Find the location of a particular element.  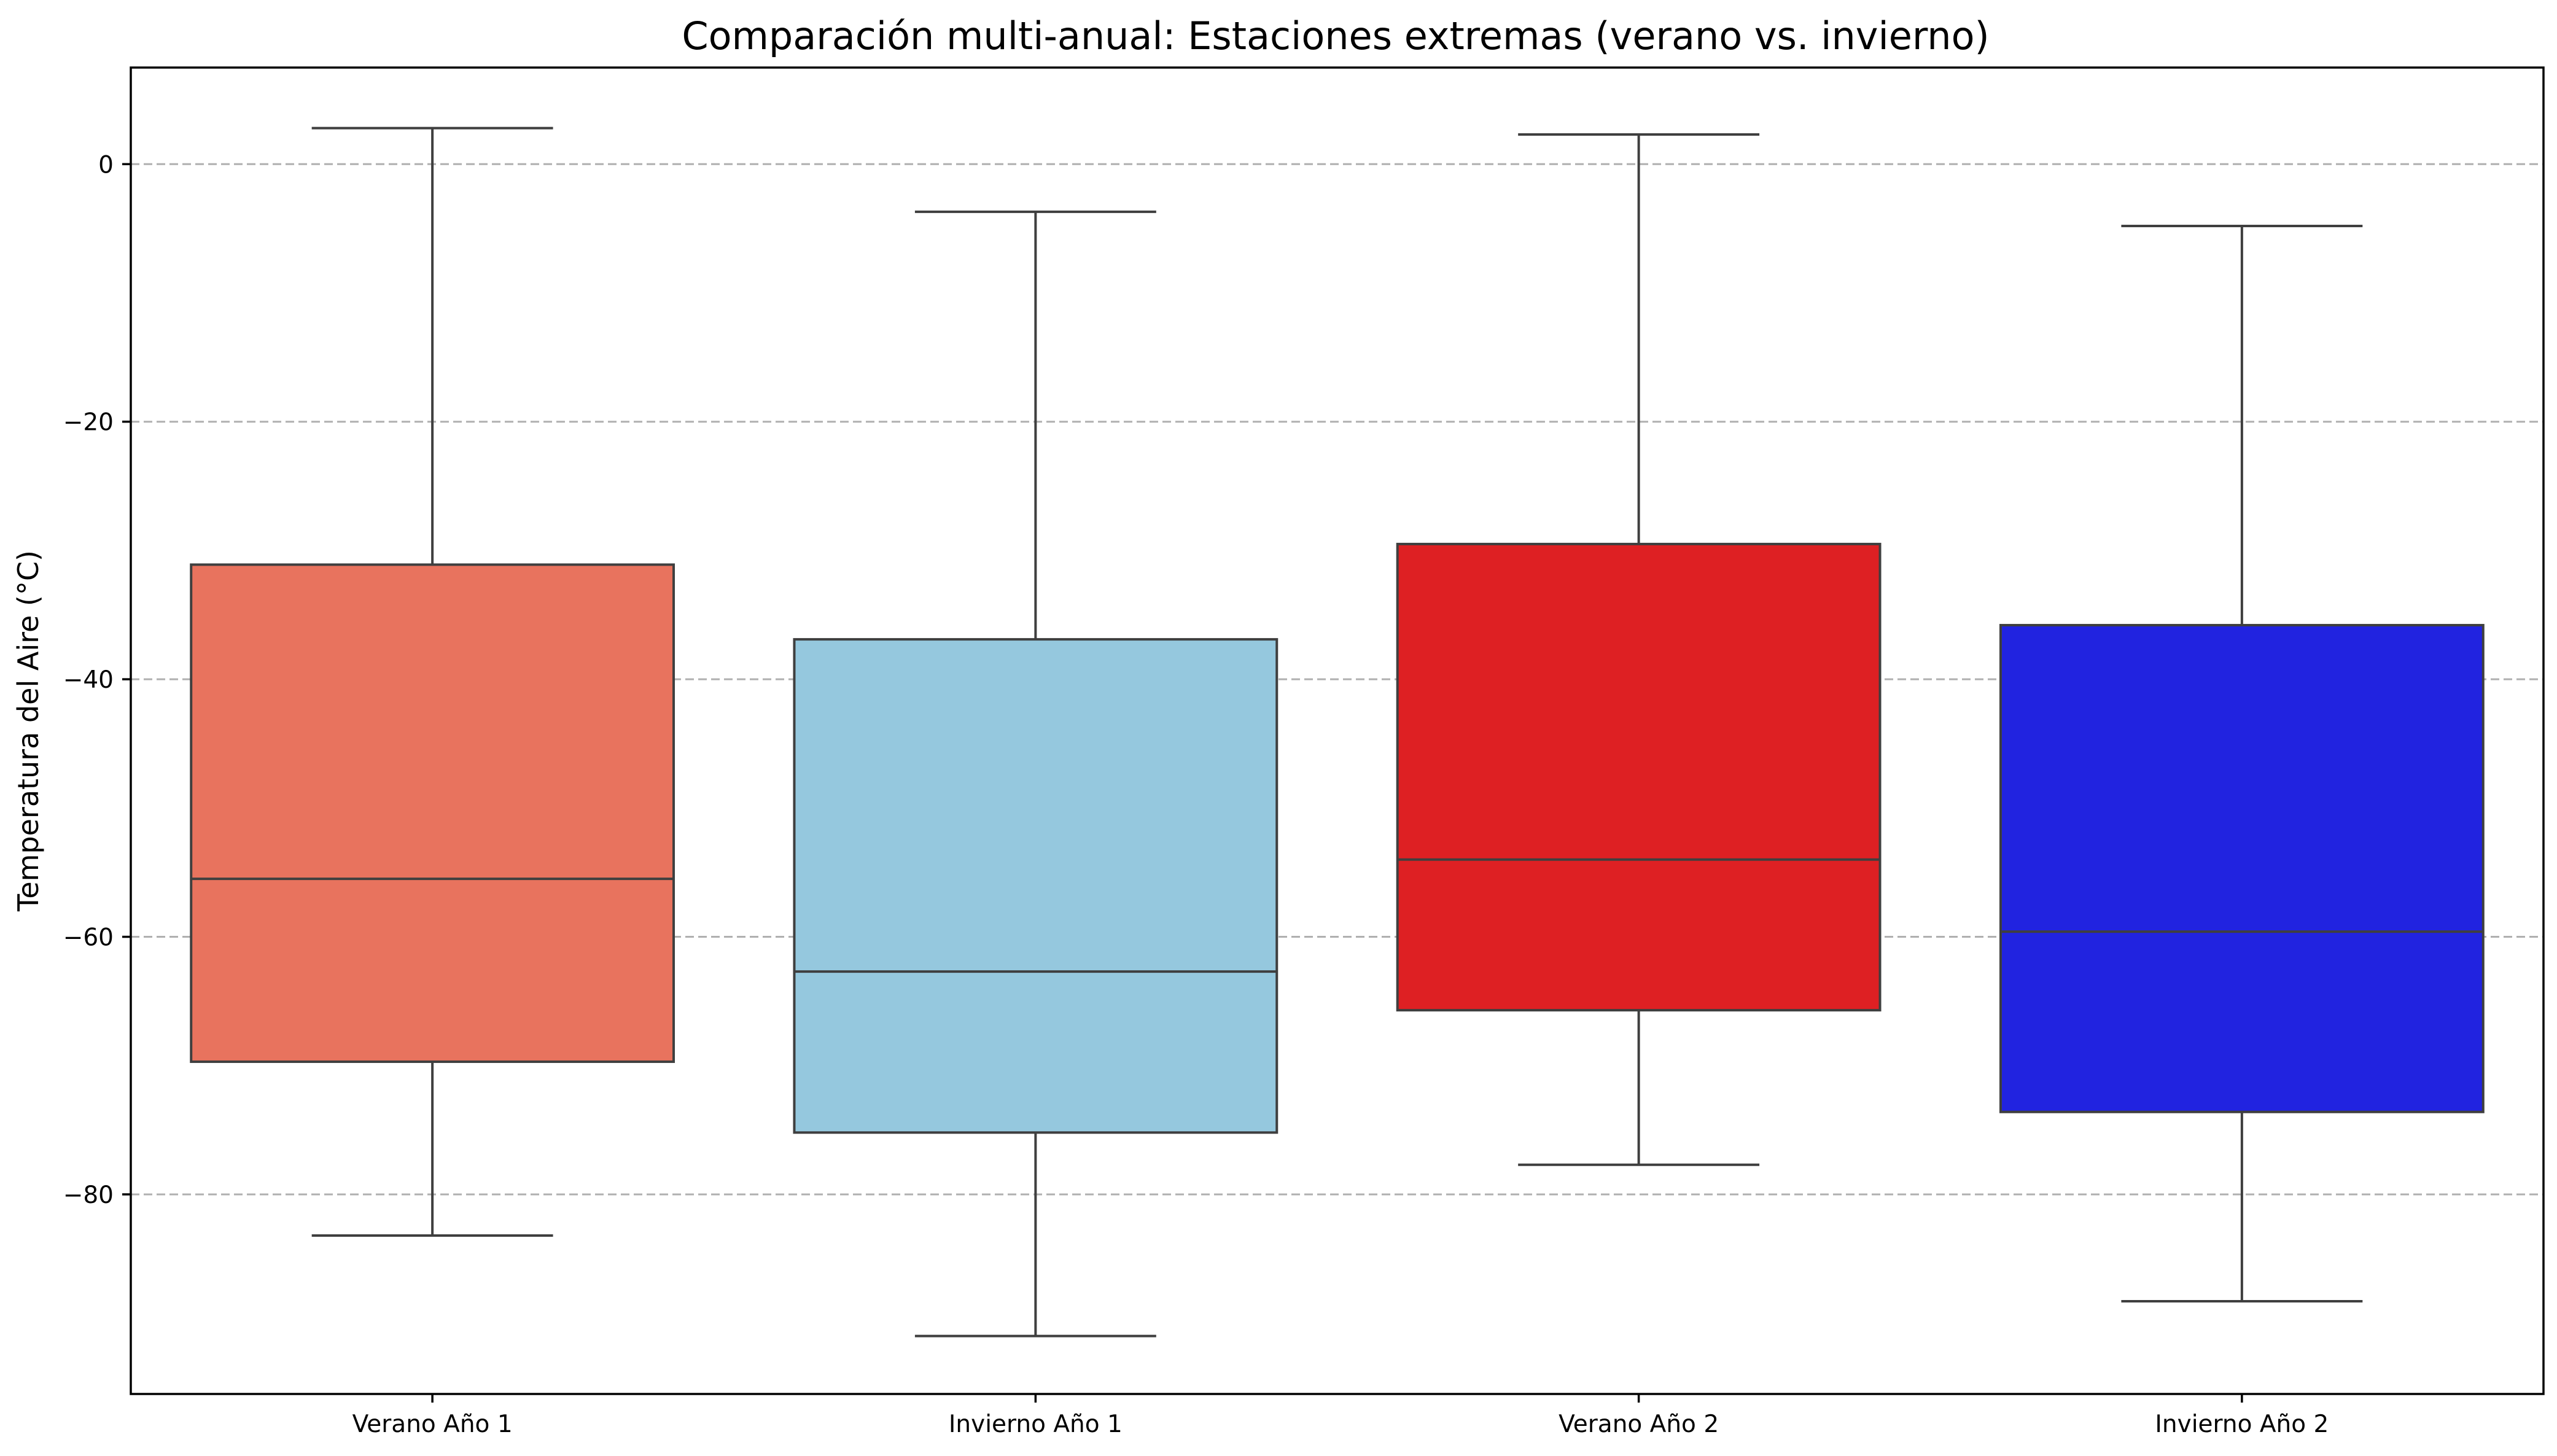

y-tick-label: 0 is located at coordinates (106, 165).